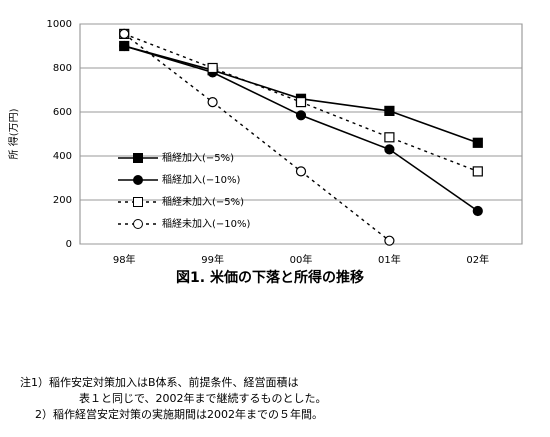 Image resolution: width=550 pixels, height=437 pixels. Describe the element at coordinates (62, 200) in the screenshot. I see `y-tick-label: 200` at that location.